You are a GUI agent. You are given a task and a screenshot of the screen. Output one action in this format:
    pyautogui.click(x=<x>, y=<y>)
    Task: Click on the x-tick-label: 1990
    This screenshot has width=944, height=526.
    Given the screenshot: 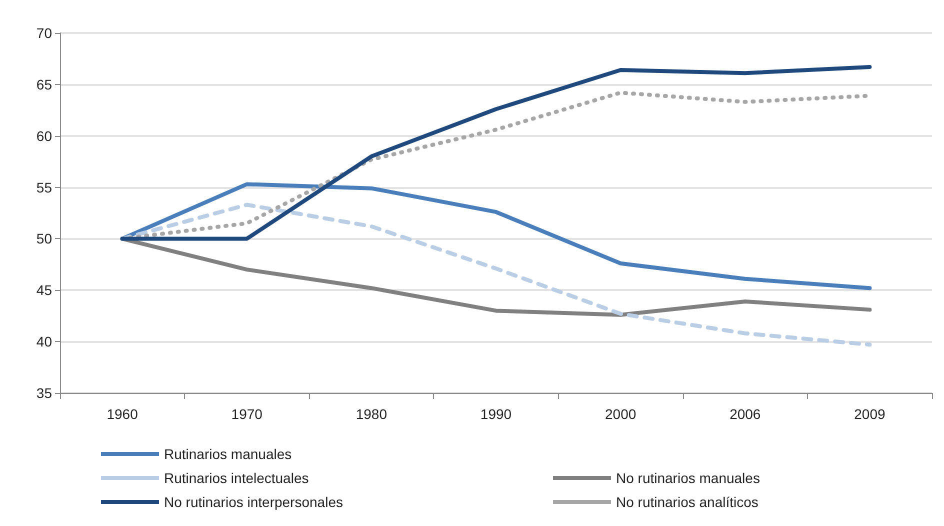 What is the action you would take?
    pyautogui.click(x=496, y=414)
    